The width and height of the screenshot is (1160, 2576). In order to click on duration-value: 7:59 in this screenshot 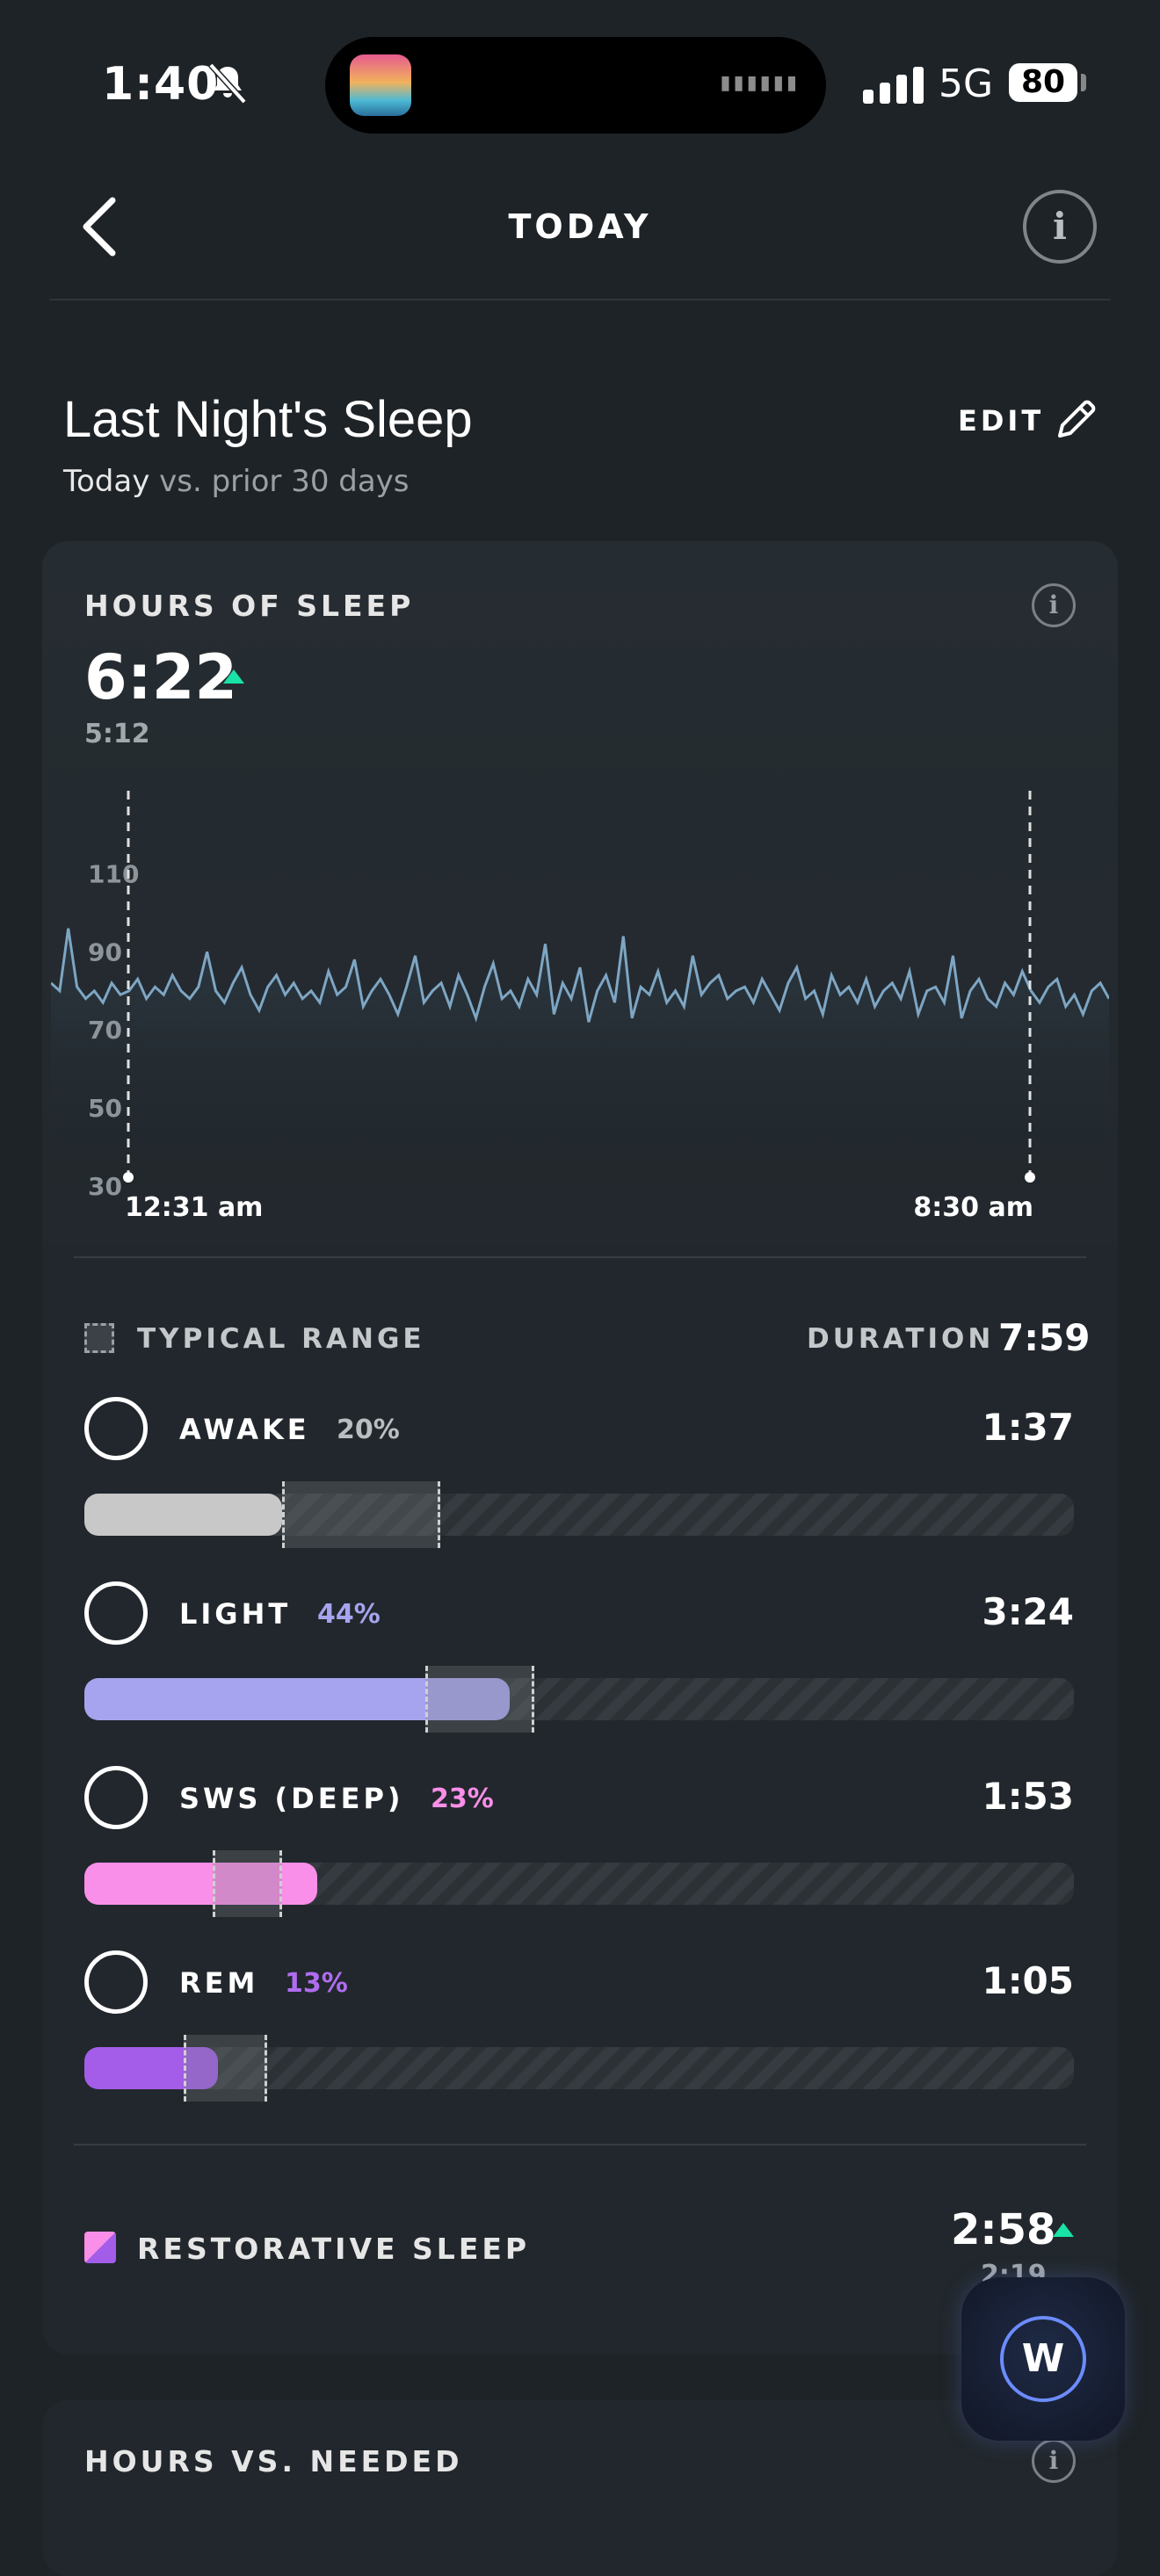, I will do `click(1044, 1337)`.